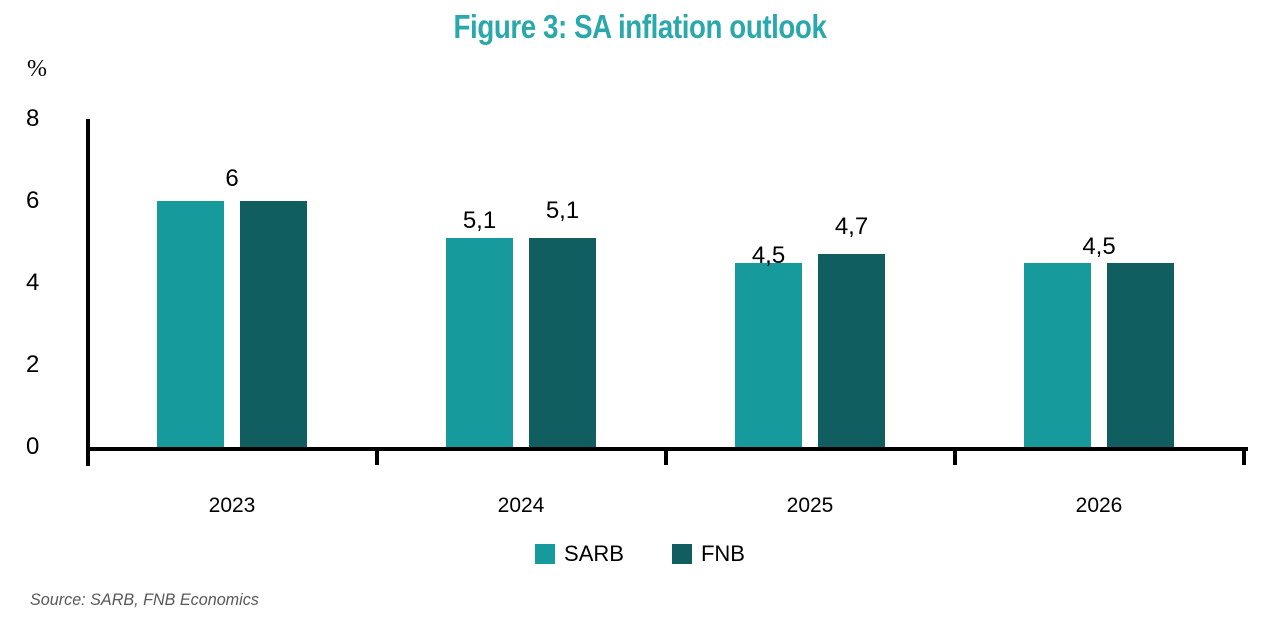 The height and width of the screenshot is (621, 1280). What do you see at coordinates (37, 69) in the screenshot?
I see `y-axis-unit-label: %` at bounding box center [37, 69].